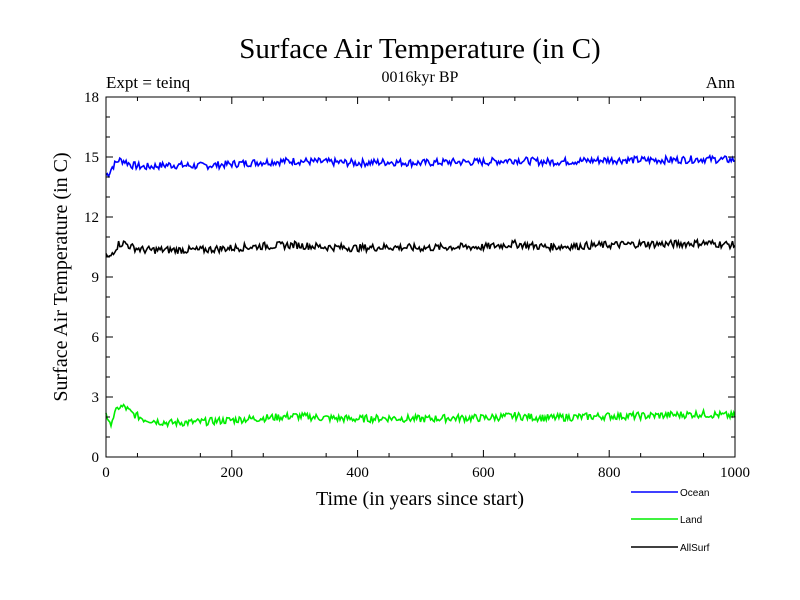 The height and width of the screenshot is (600, 800). What do you see at coordinates (96, 398) in the screenshot?
I see `y-tick-label: 3` at bounding box center [96, 398].